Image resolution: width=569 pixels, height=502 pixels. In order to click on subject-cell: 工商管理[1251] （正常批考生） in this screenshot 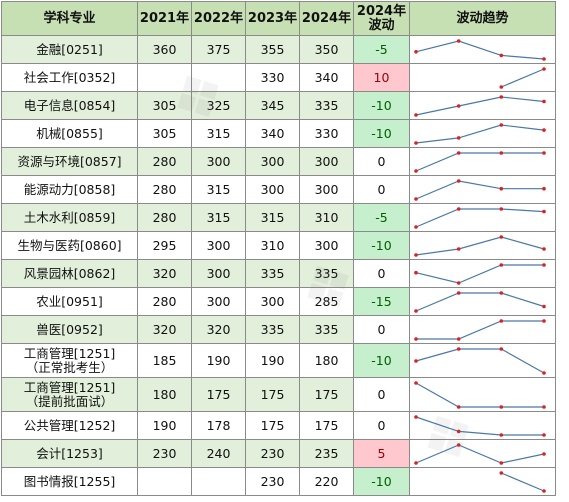, I will do `click(69, 360)`.